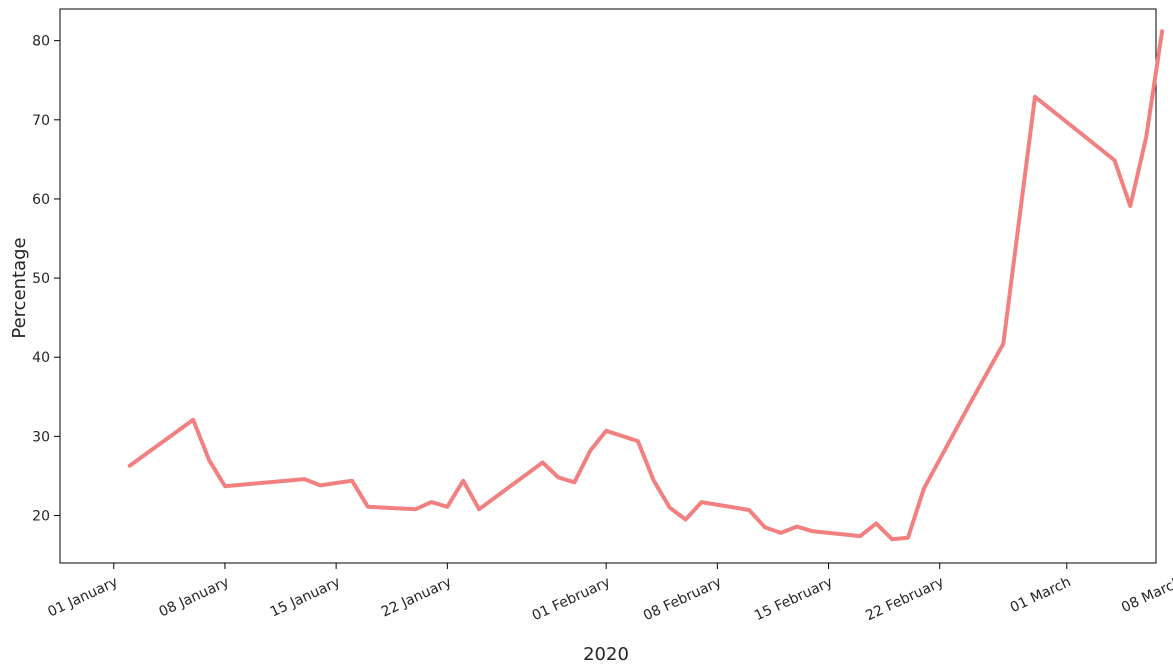  I want to click on x-tick-label: 08 January, so click(194, 597).